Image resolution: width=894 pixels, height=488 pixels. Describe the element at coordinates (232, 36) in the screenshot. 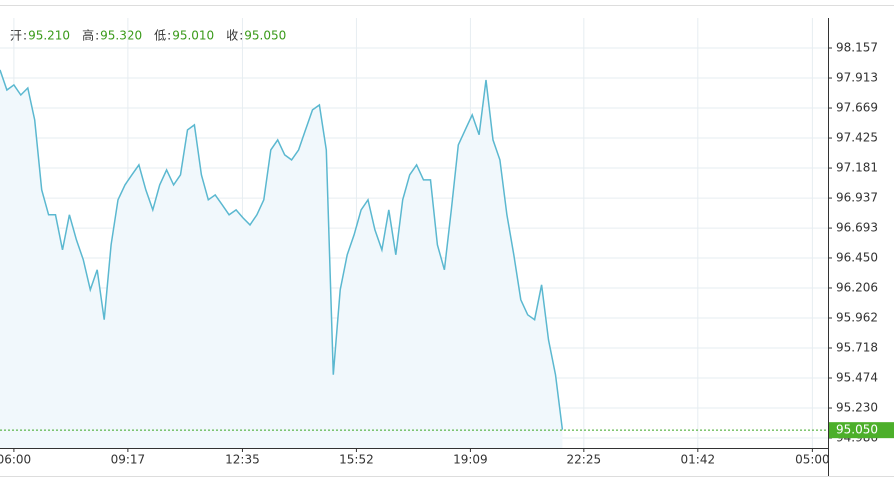

I see `stat-label: 收` at that location.